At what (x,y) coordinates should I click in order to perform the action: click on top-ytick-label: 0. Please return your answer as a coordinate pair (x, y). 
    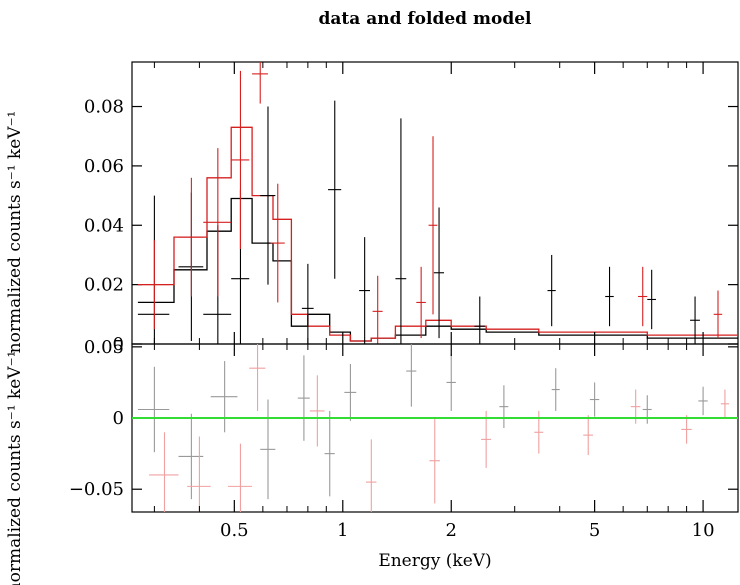
    Looking at the image, I should click on (118, 344).